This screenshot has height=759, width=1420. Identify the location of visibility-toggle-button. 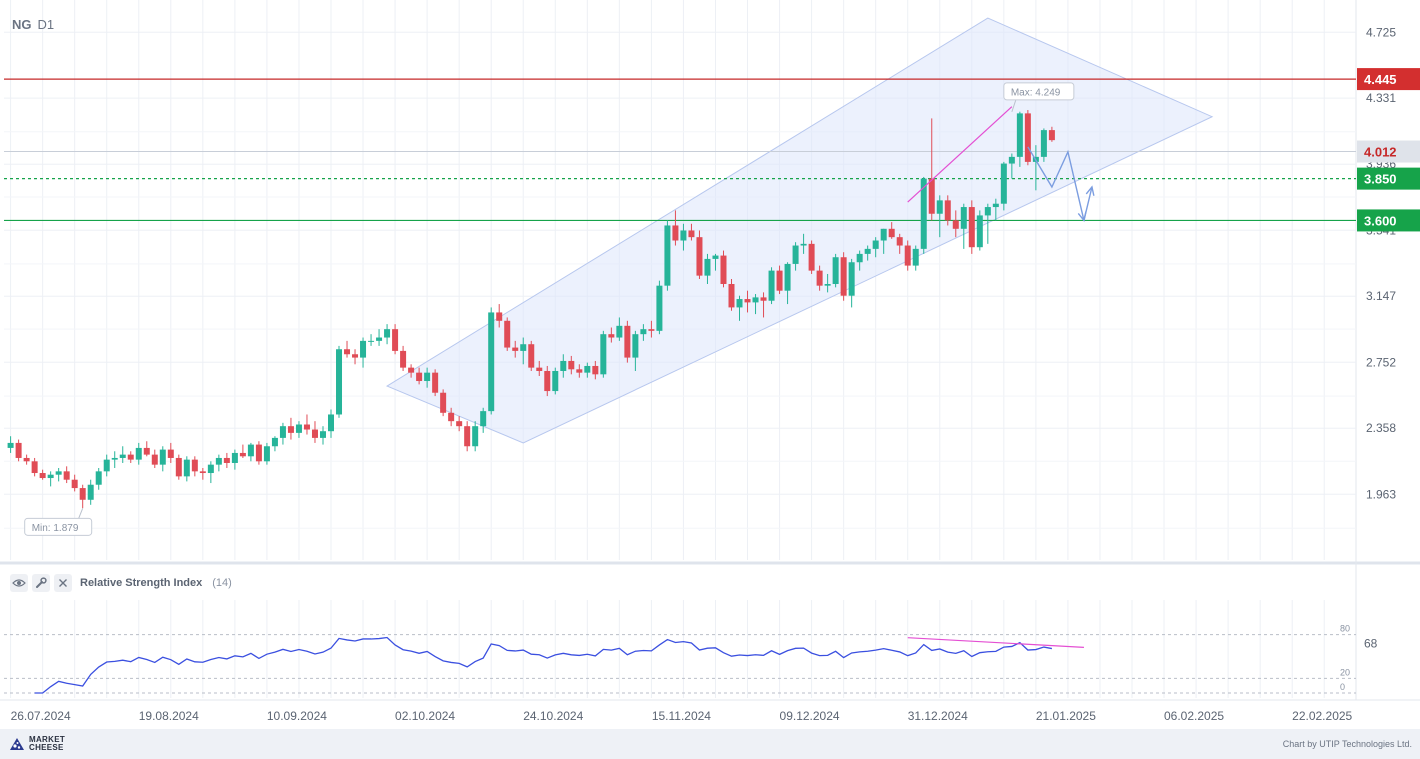
(19, 583).